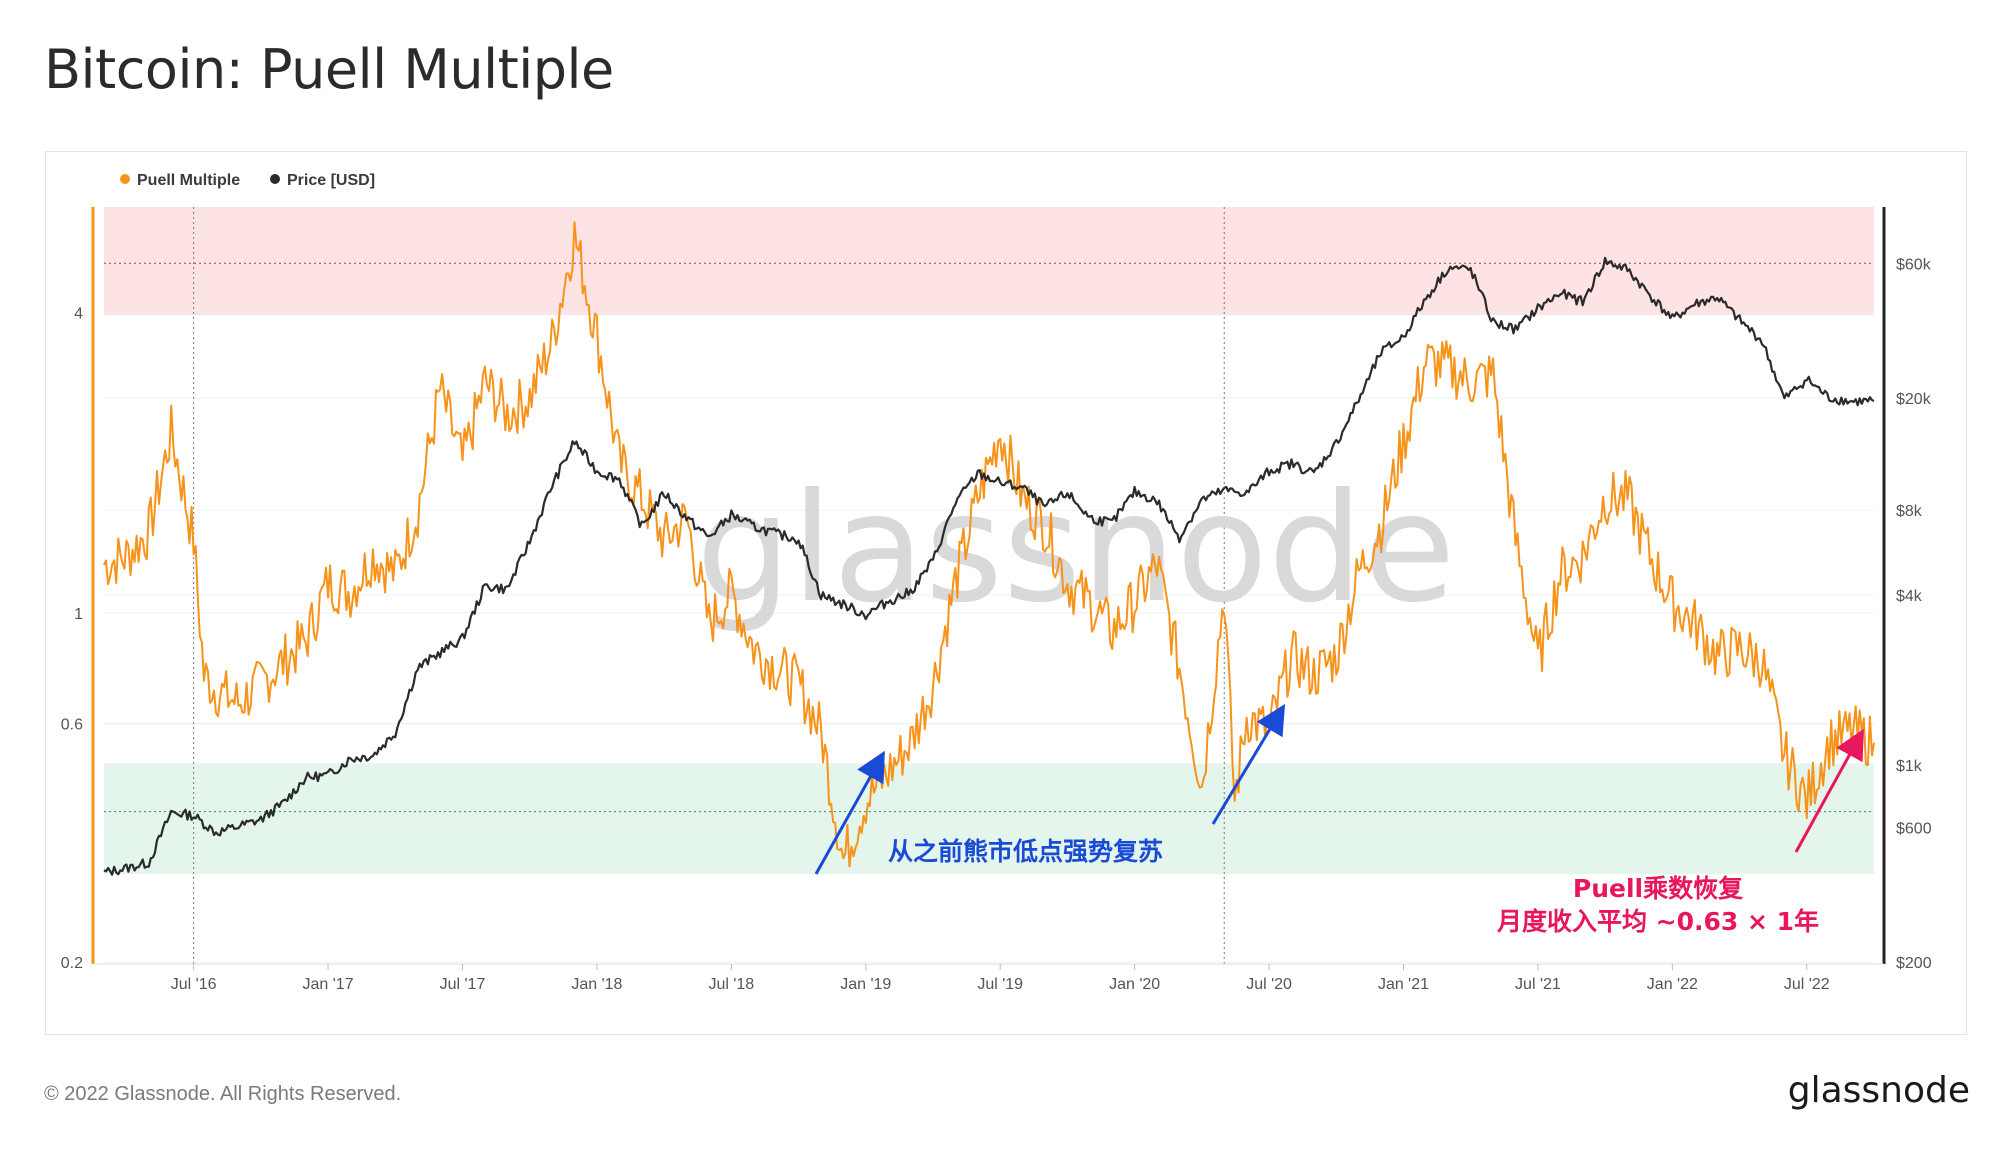  What do you see at coordinates (275, 179) in the screenshot?
I see `legend-marker-price` at bounding box center [275, 179].